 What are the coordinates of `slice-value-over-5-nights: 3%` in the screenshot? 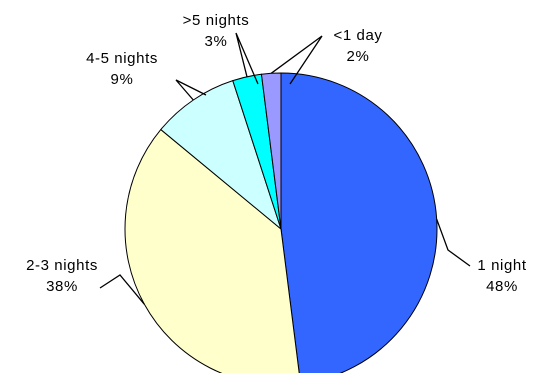 It's located at (216, 41).